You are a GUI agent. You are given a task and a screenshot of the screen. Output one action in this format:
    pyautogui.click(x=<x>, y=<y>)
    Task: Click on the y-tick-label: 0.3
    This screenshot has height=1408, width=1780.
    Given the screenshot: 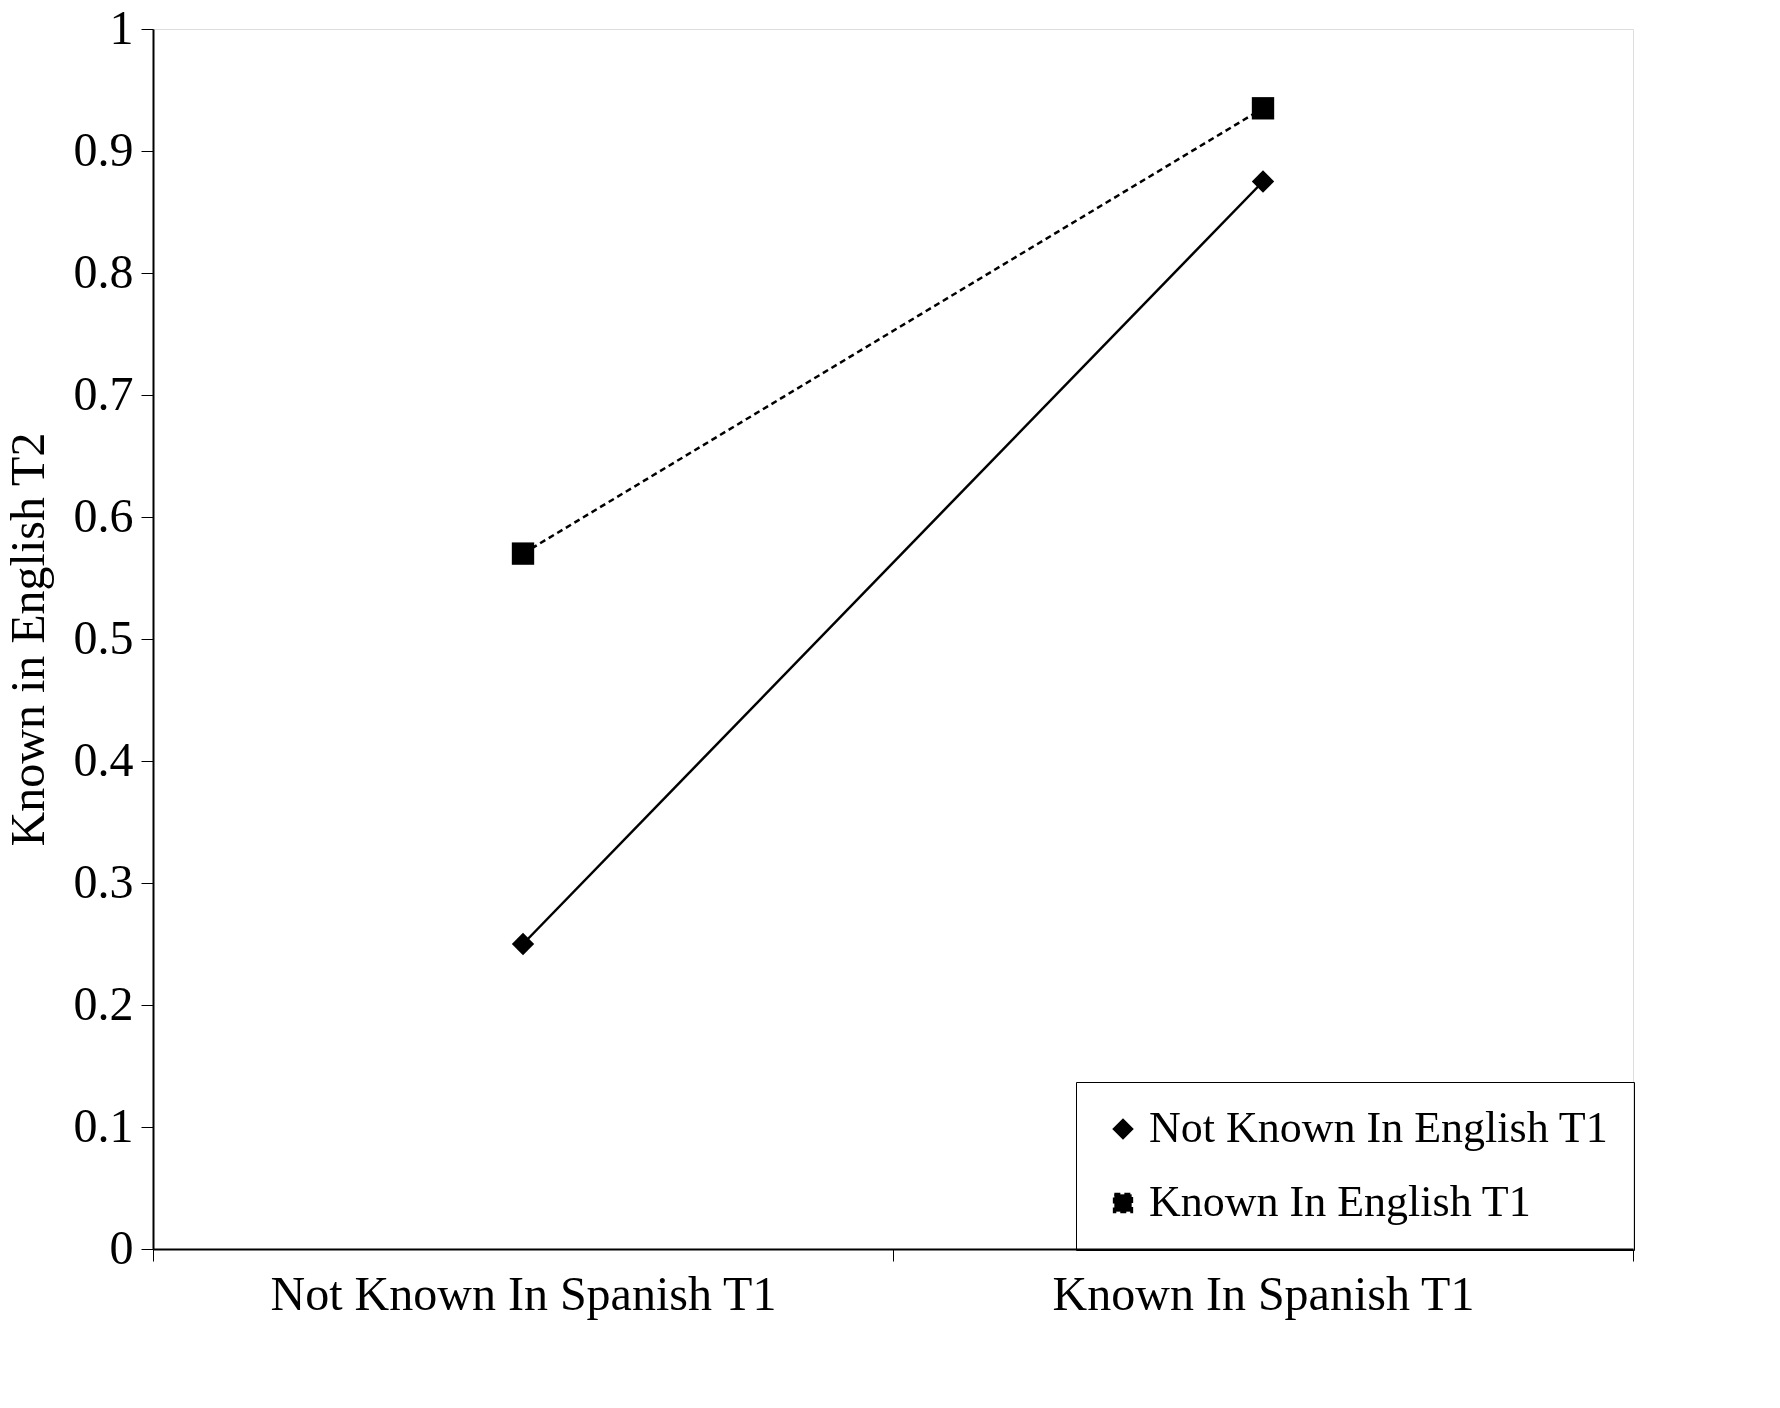 What is the action you would take?
    pyautogui.click(x=103, y=881)
    